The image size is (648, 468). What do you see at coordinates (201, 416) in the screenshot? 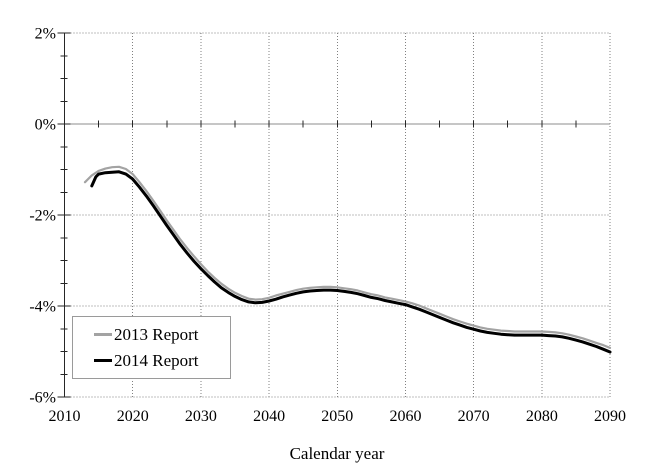
I see `x-tick-label: 2030` at bounding box center [201, 416].